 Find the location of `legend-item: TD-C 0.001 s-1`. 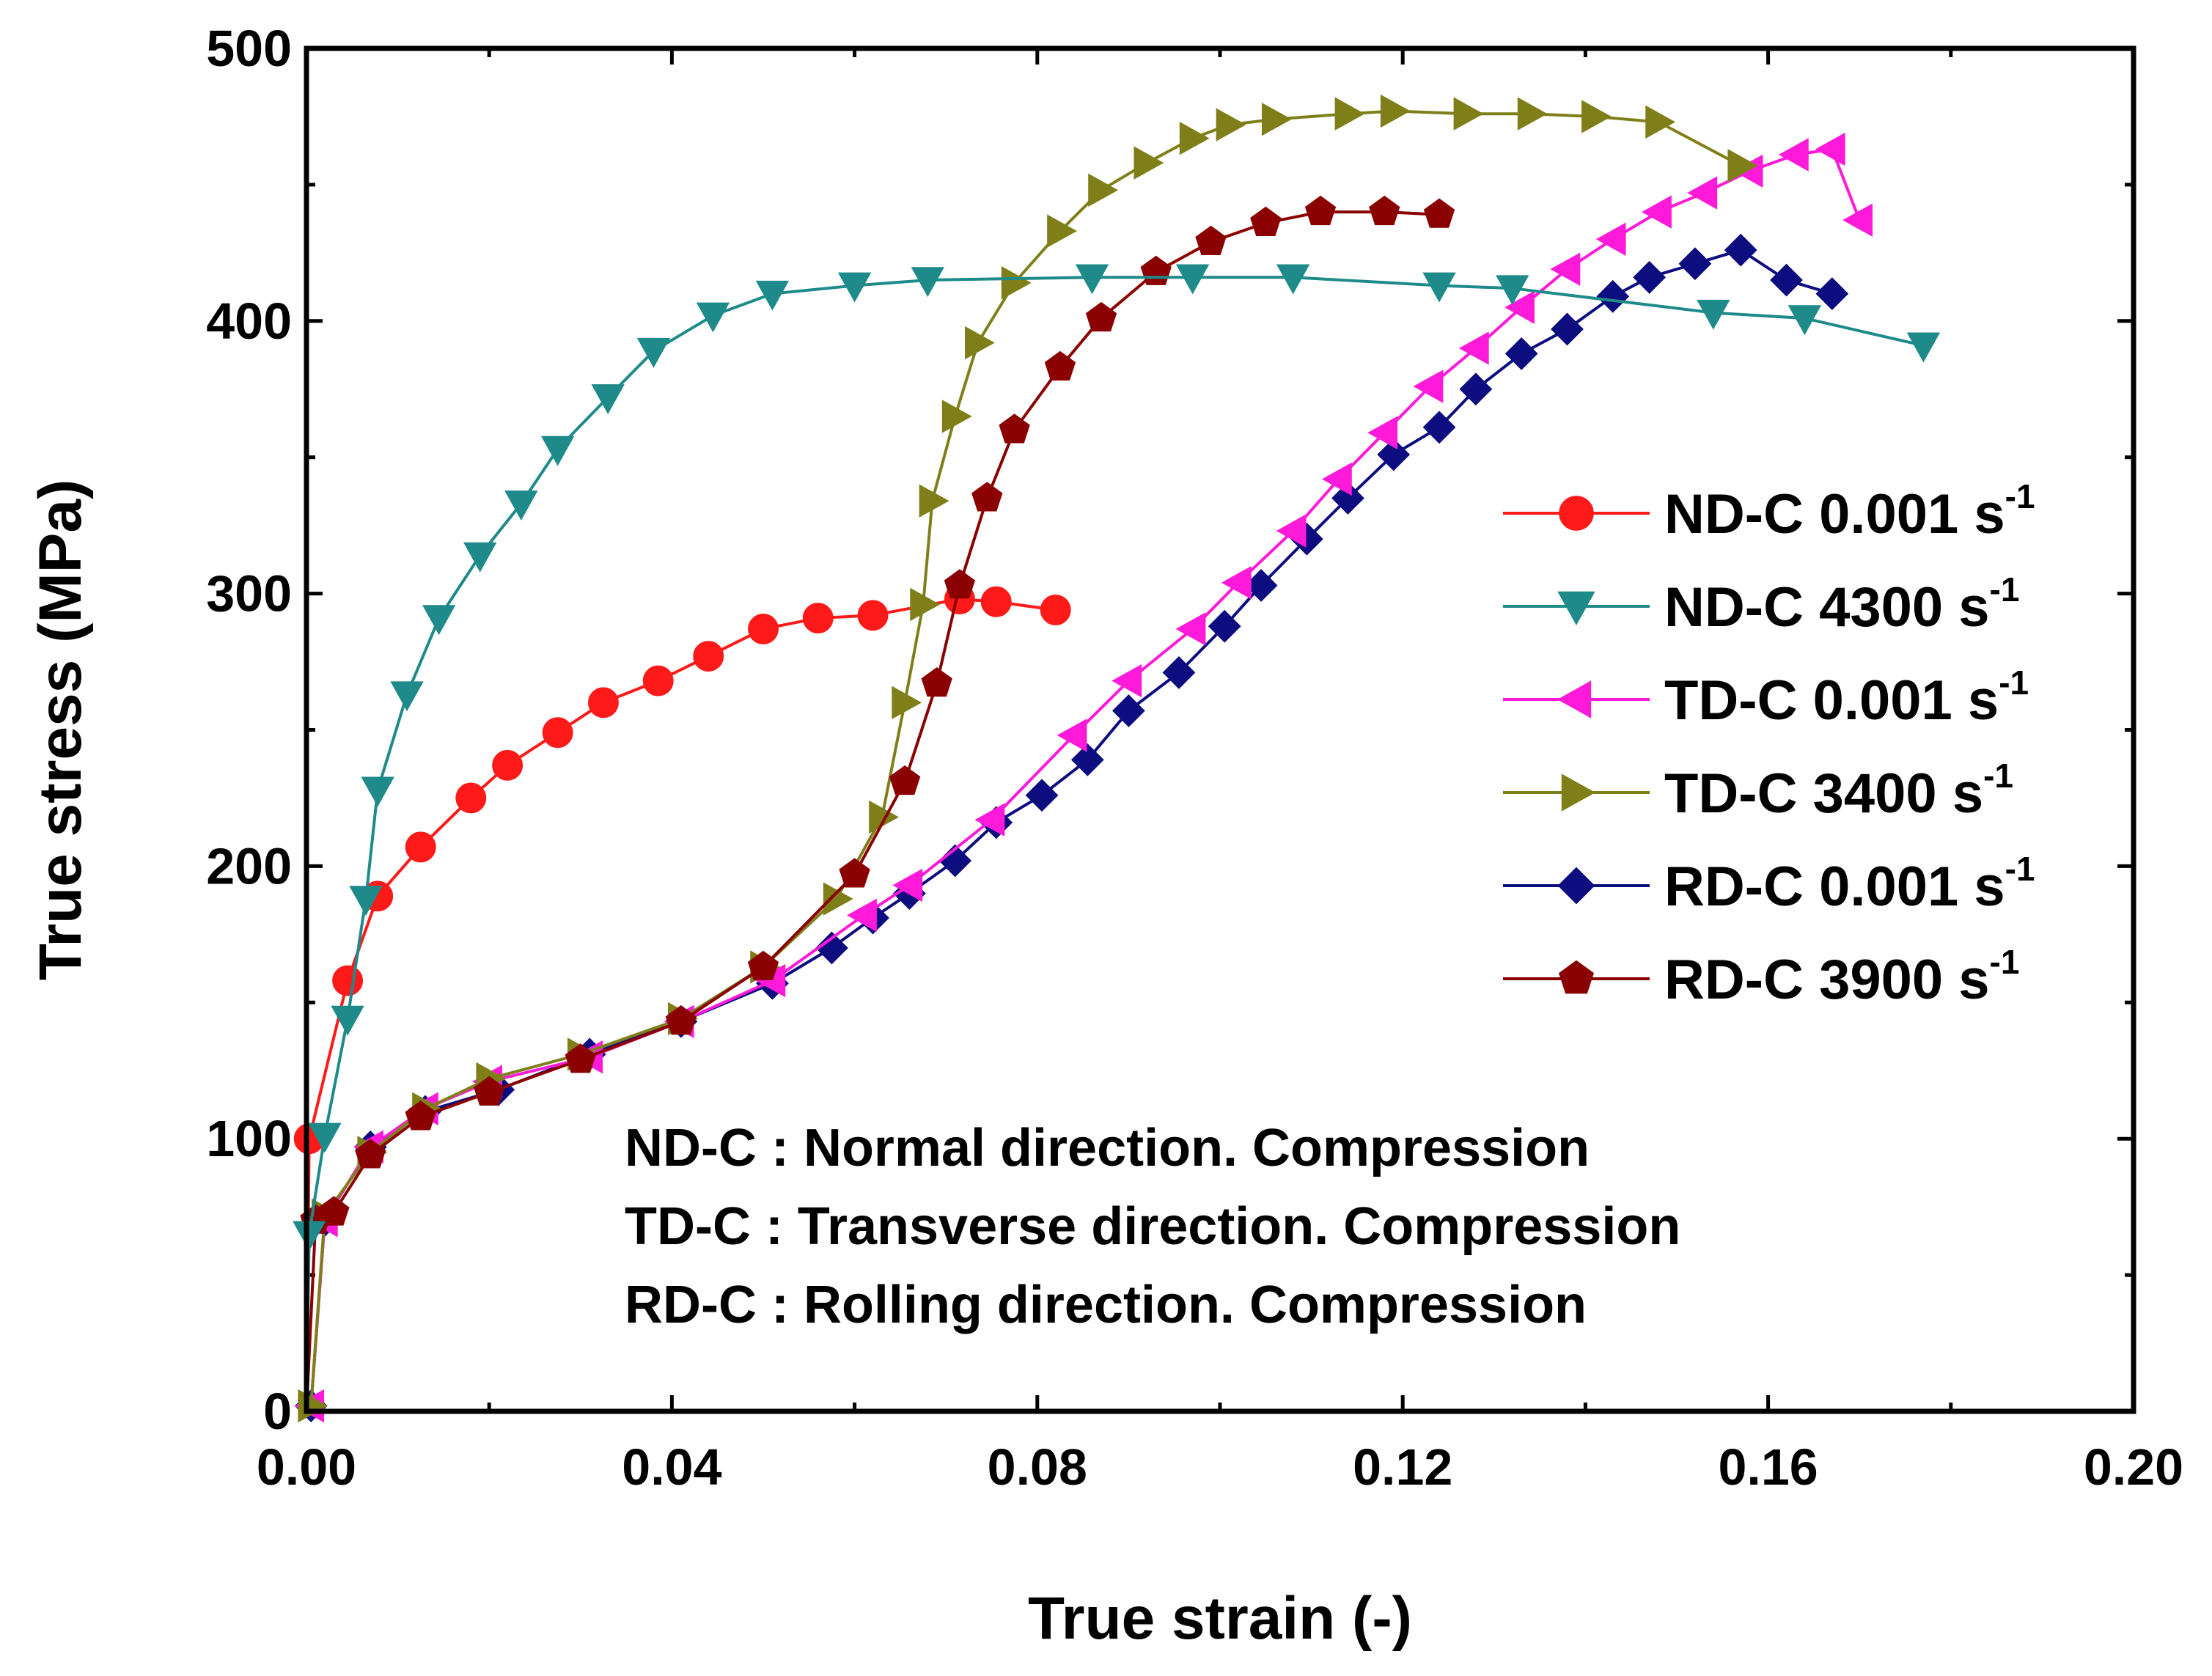

legend-item: TD-C 0.001 s-1 is located at coordinates (1766, 698).